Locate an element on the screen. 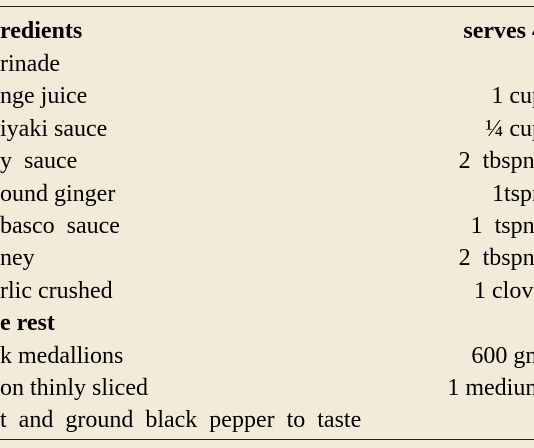  item-cell: nge juice is located at coordinates (44, 96).